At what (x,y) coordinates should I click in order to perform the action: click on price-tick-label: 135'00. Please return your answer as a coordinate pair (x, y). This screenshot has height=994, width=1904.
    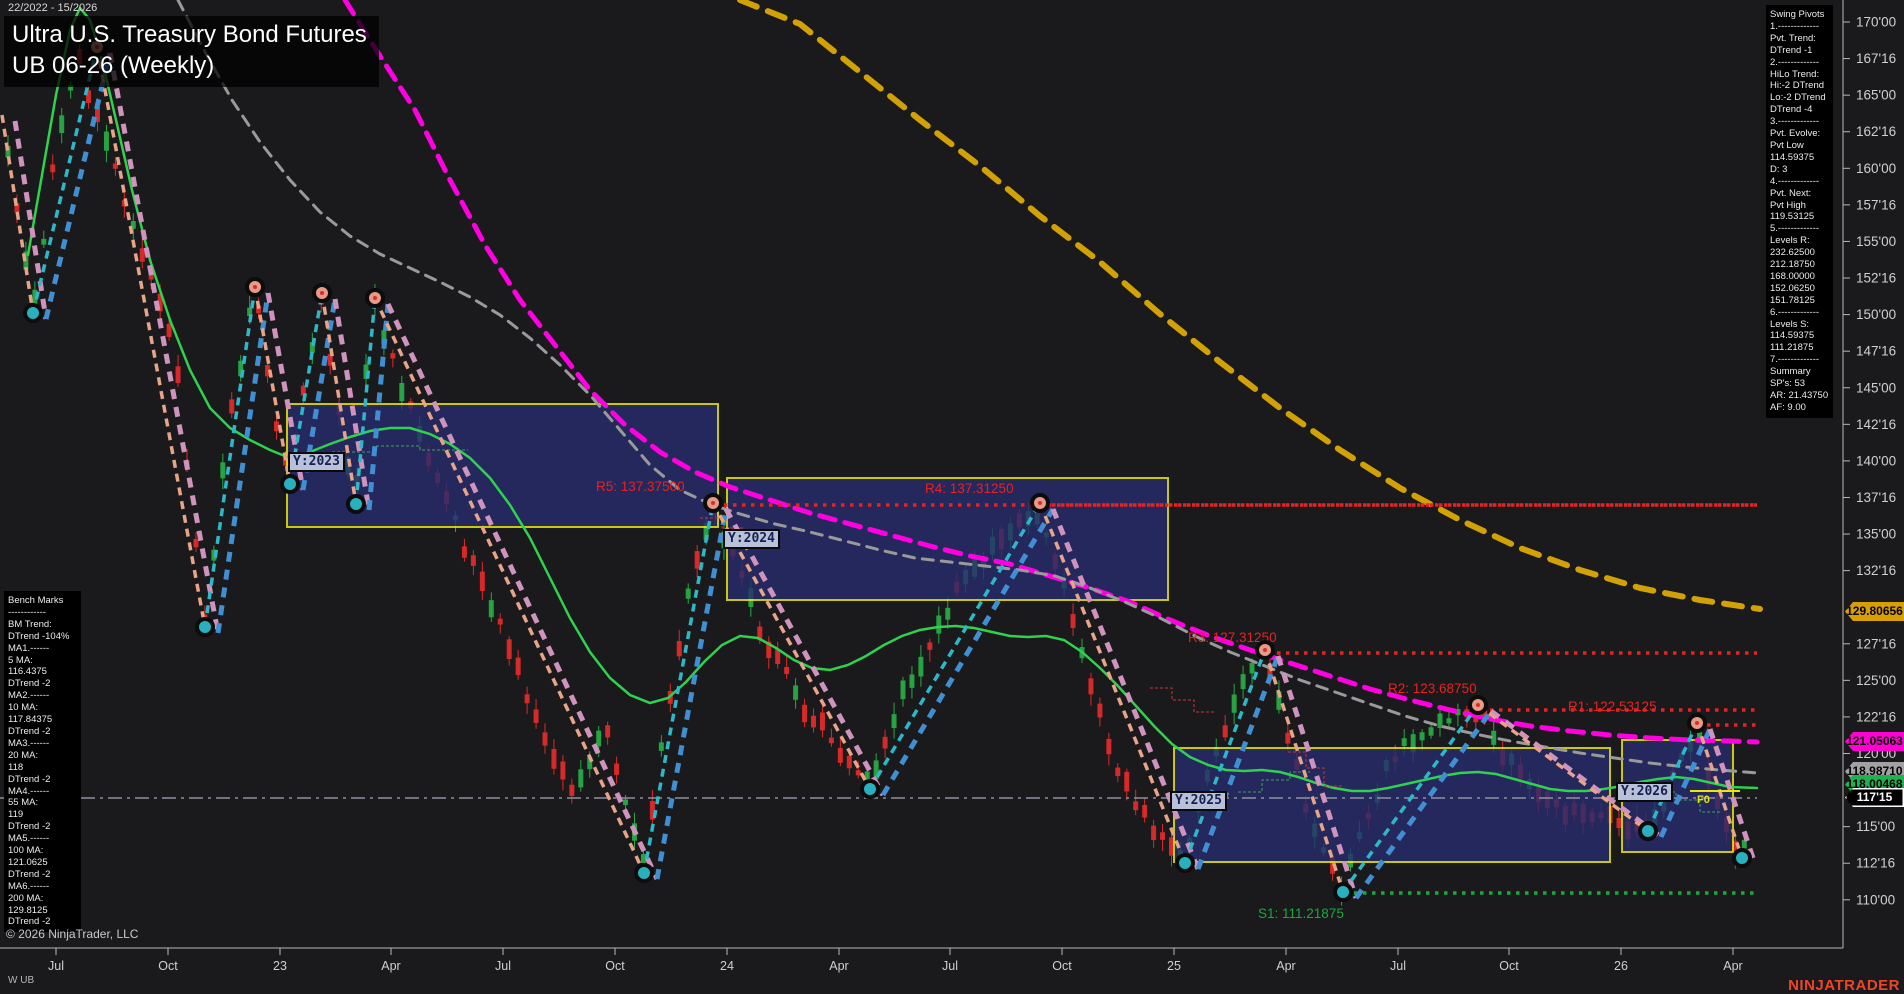
    Looking at the image, I should click on (1876, 534).